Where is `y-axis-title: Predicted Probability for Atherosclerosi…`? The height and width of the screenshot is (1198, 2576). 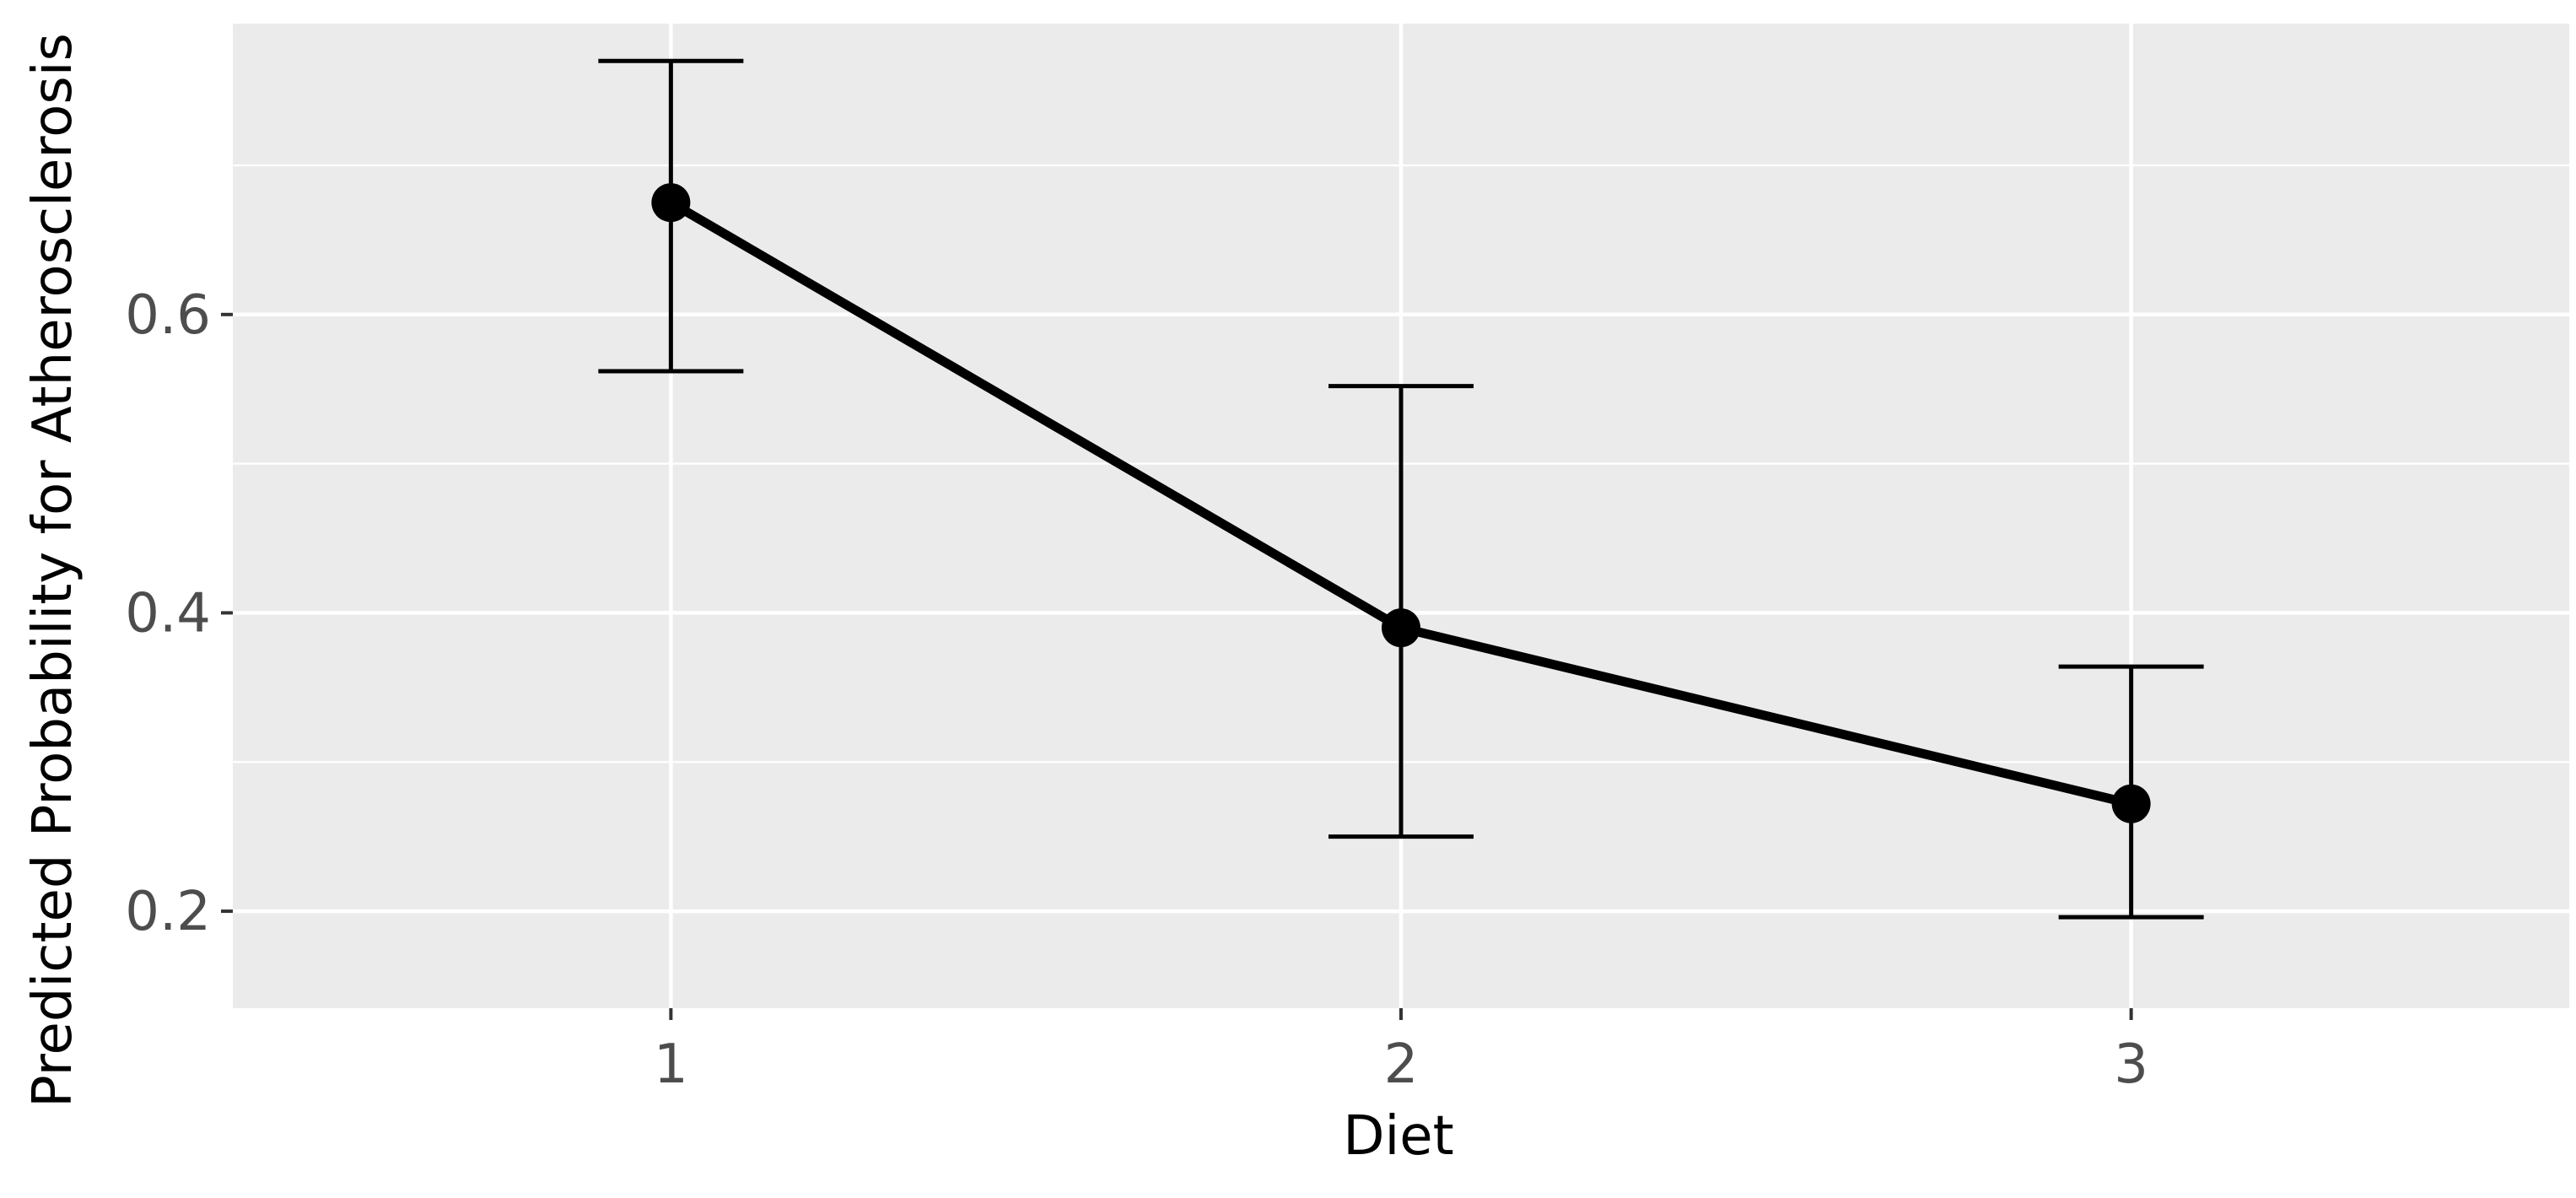 y-axis-title: Predicted Probability for Atherosclerosi… is located at coordinates (53, 570).